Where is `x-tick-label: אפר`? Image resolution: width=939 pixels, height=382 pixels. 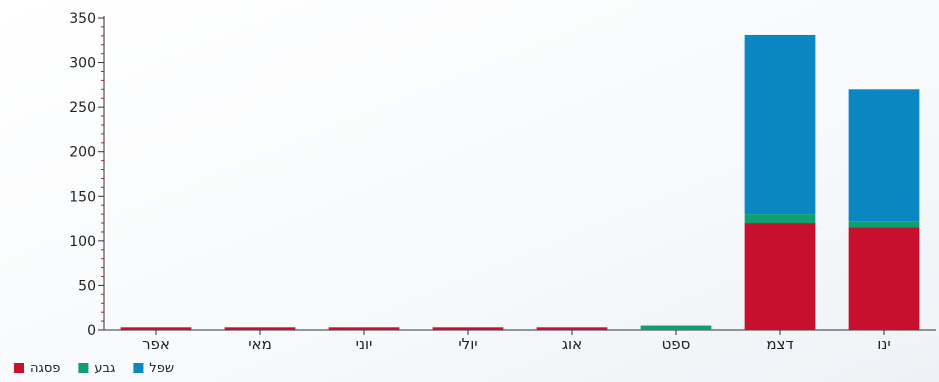 x-tick-label: אפר is located at coordinates (156, 344).